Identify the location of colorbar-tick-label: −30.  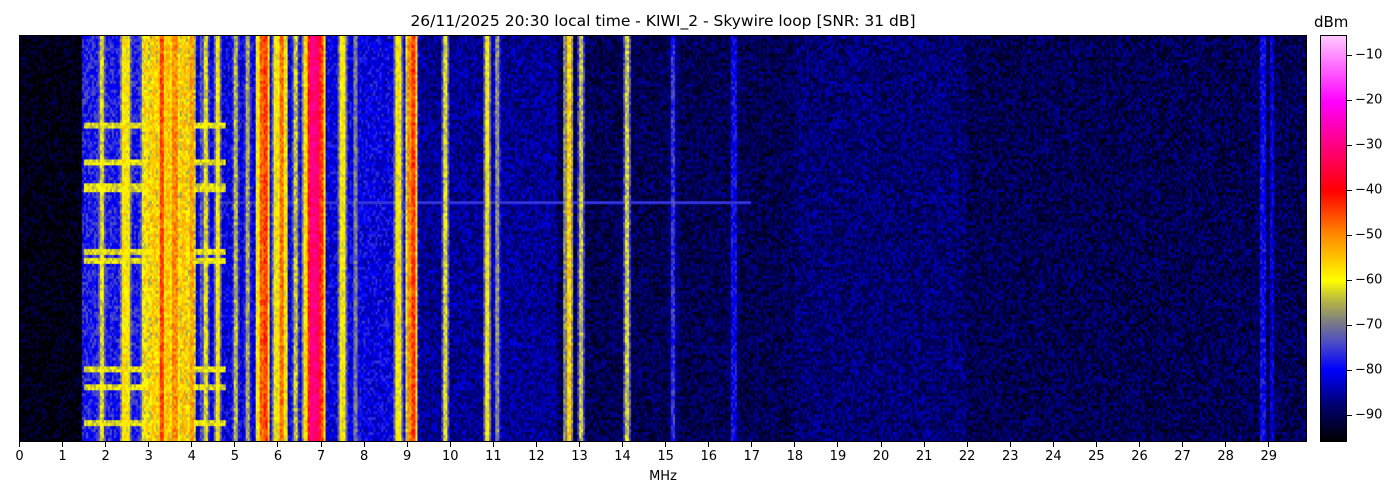
(1369, 145).